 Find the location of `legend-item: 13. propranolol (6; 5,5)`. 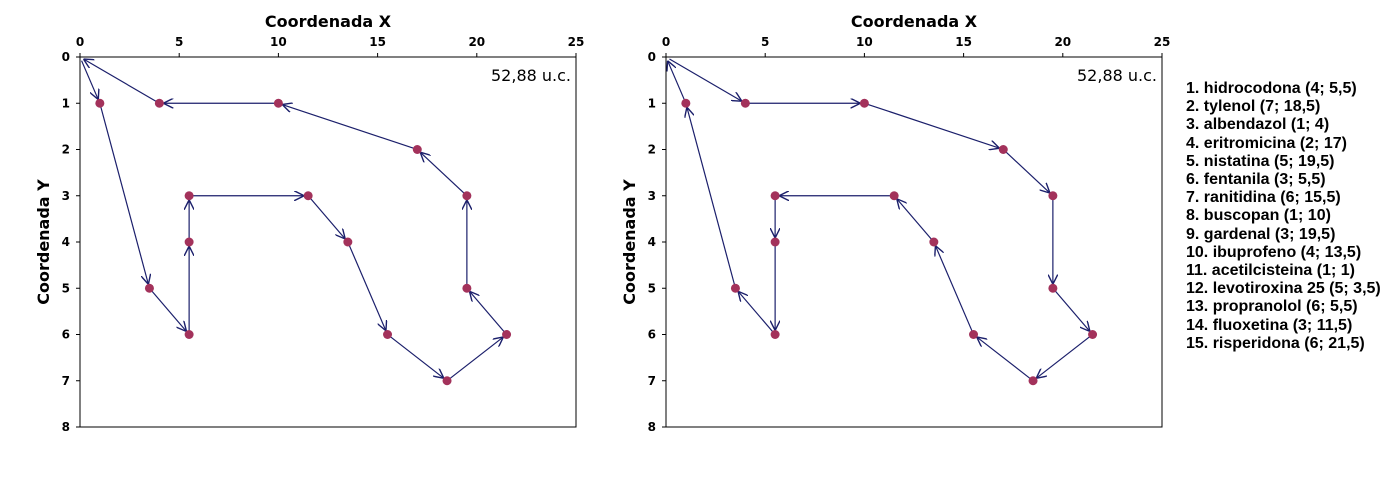

legend-item: 13. propranolol (6; 5,5) is located at coordinates (1272, 307).